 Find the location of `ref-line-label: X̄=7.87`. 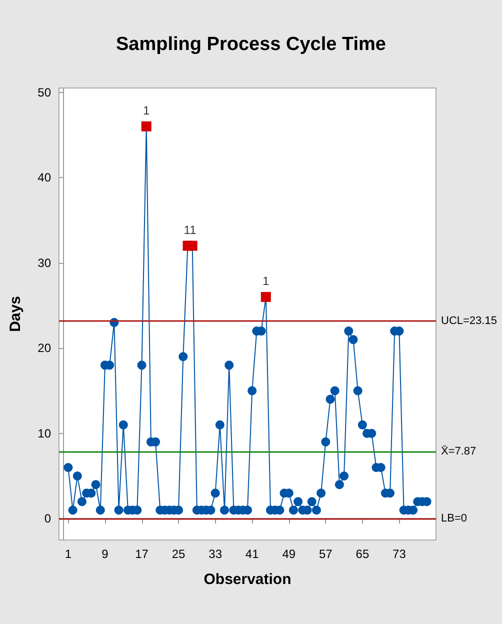

ref-line-label: X̄=7.87 is located at coordinates (458, 451).